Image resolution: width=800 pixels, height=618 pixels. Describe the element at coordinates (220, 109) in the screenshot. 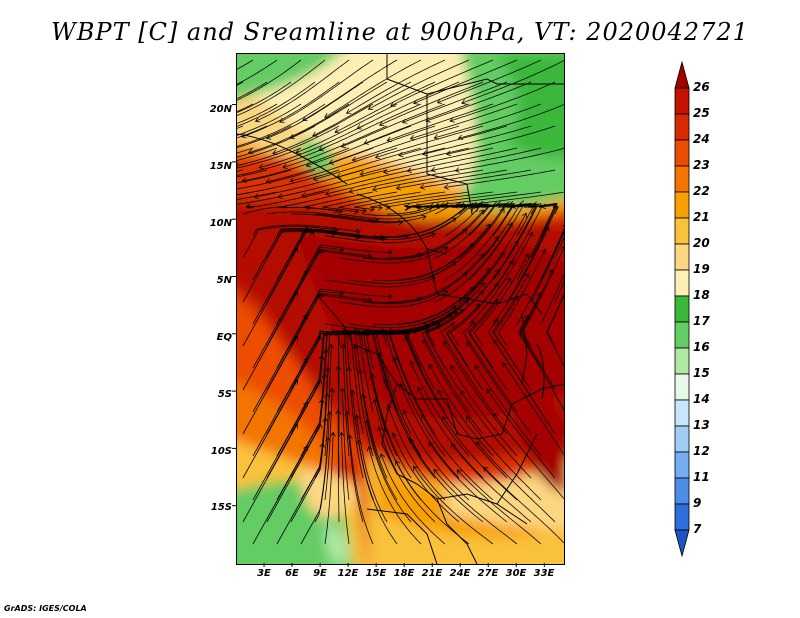

I see `lat-label-20n: 20N` at that location.